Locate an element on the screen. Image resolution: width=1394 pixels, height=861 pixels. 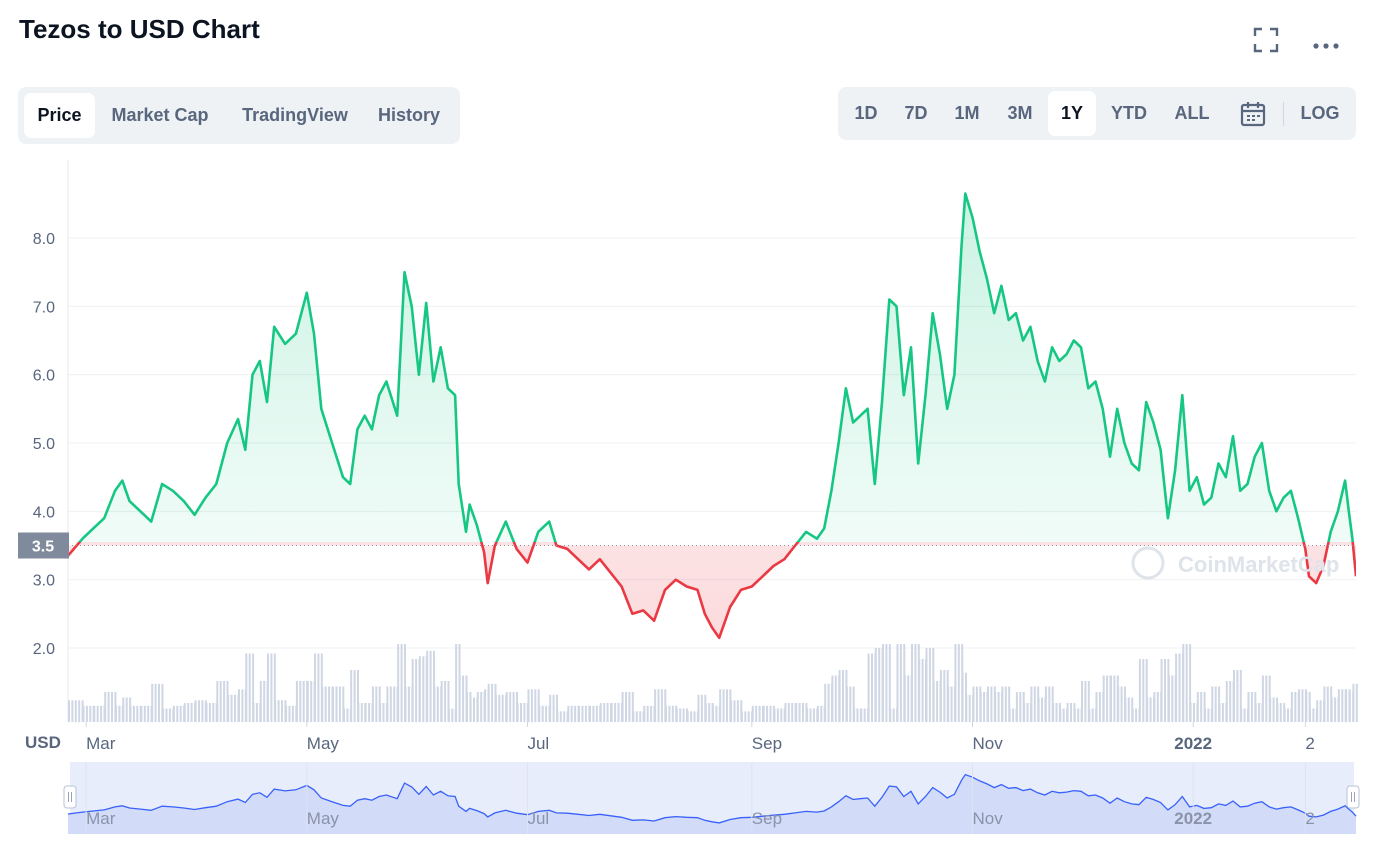
tab-history: History is located at coordinates (408, 115).